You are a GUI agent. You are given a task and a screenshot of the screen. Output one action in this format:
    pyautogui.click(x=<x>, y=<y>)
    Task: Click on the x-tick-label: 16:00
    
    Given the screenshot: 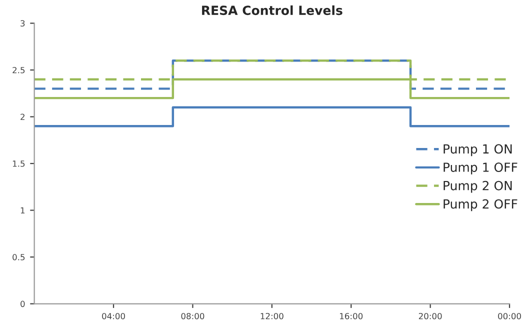 What is the action you would take?
    pyautogui.click(x=351, y=316)
    